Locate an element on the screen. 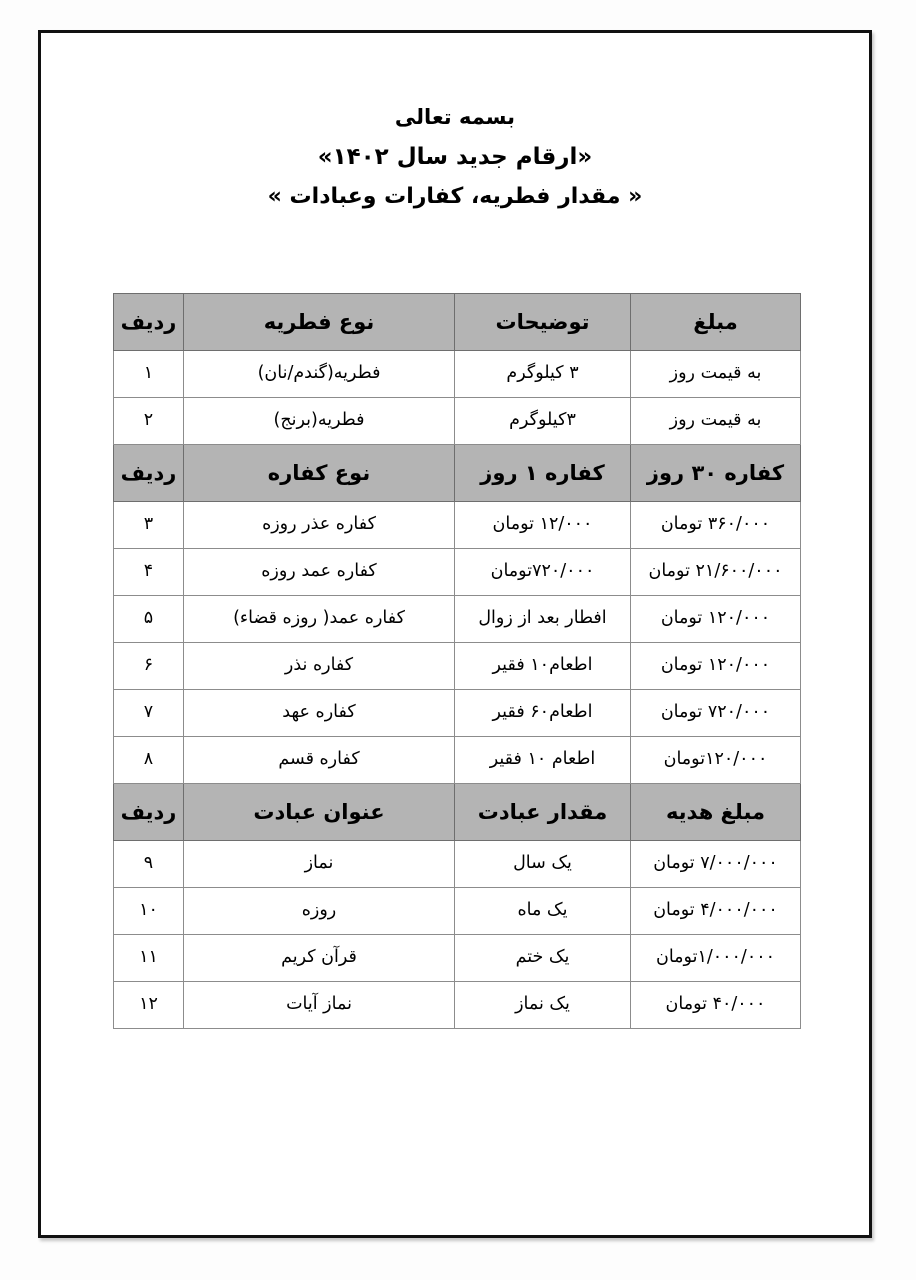 This screenshot has height=1280, width=916. table-row: ۱۲۰/۰۰۰ تومان اطعام۱۰ فقیر کفاره نذر ۶ is located at coordinates (457, 666).